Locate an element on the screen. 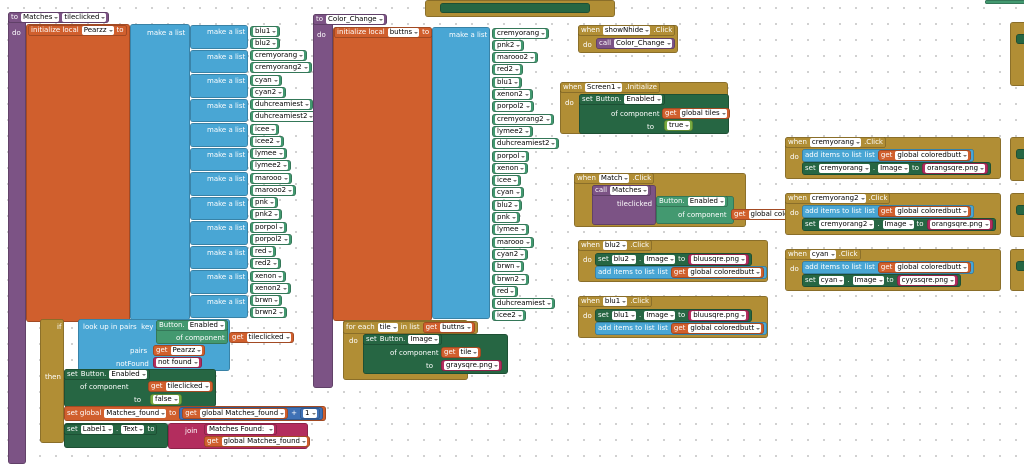 Image resolution: width=1024 pixels, height=466 pixels. partial-block is located at coordinates (1020, 154).